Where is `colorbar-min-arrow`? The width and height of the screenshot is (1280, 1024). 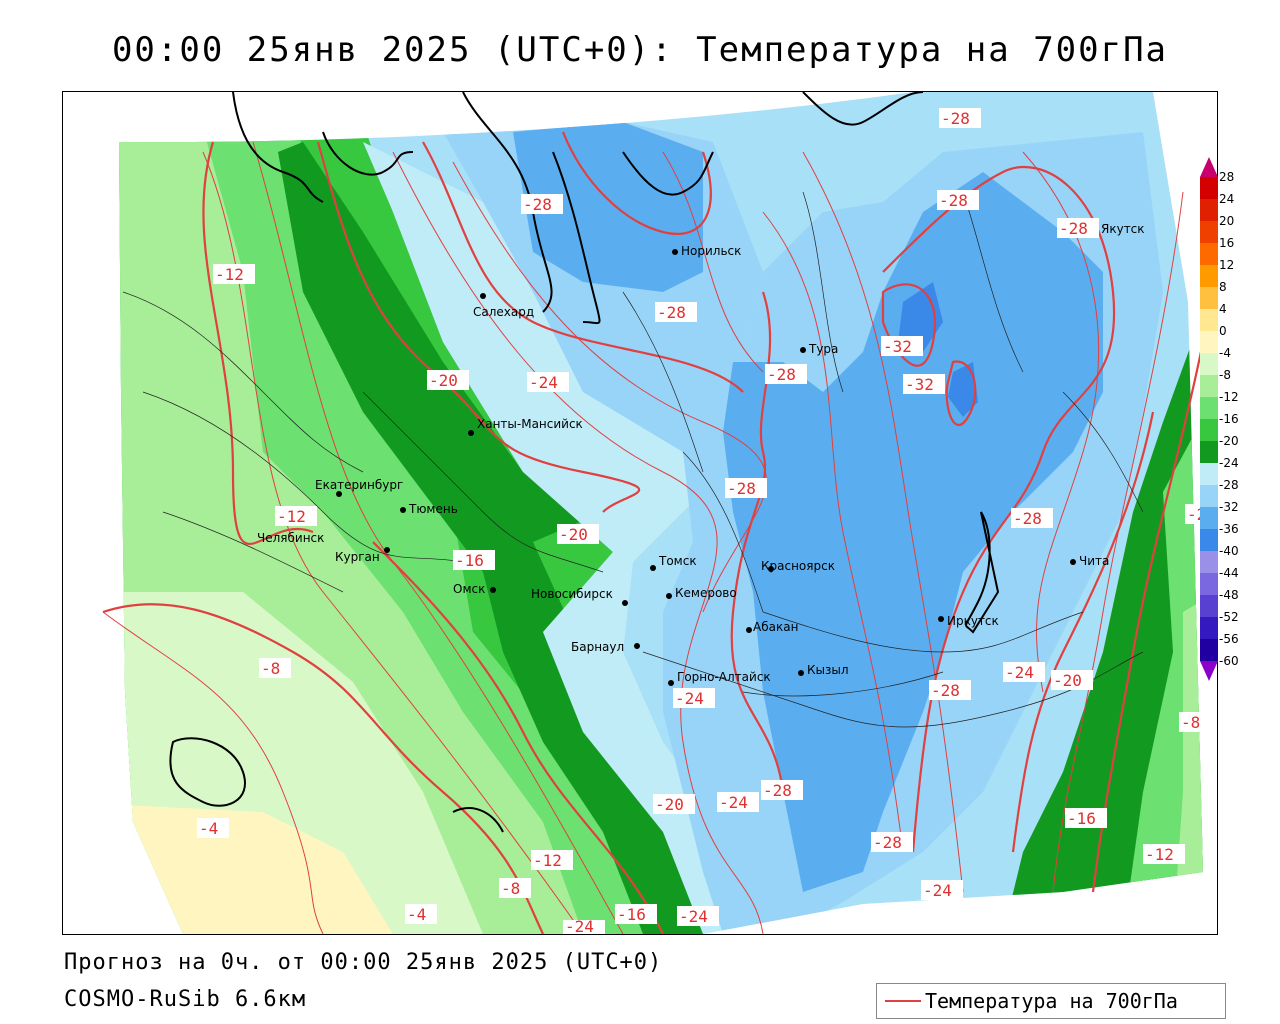 colorbar-min-arrow is located at coordinates (1209, 671).